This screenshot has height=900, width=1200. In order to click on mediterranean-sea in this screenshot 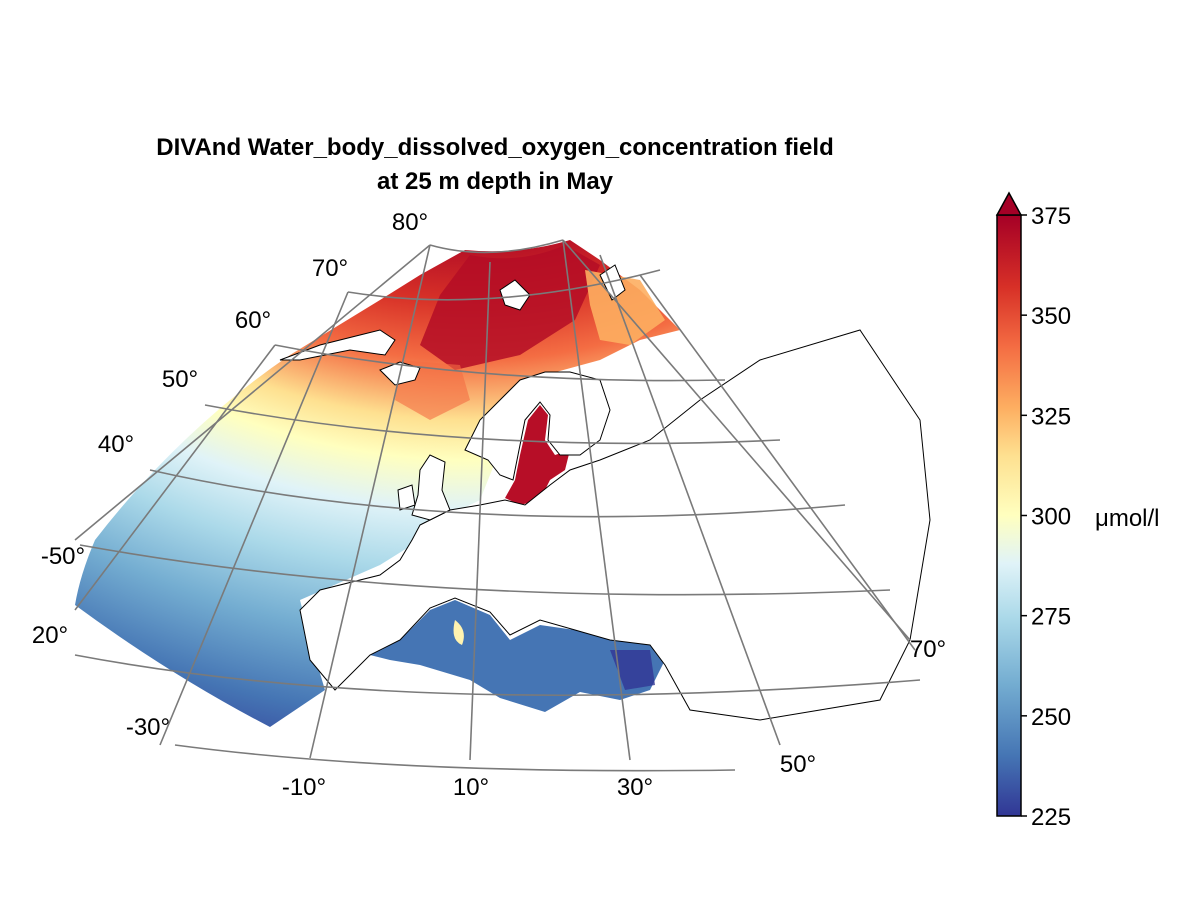, I will do `click(517, 656)`.